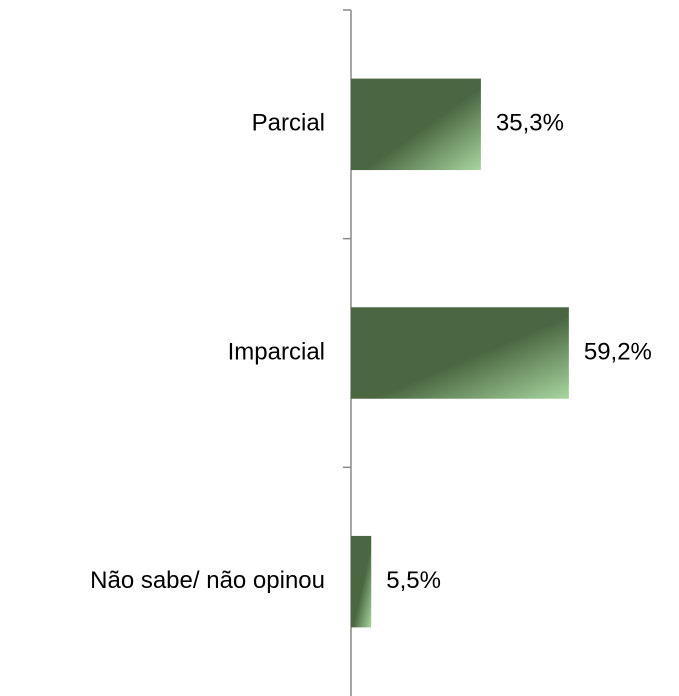  What do you see at coordinates (530, 123) in the screenshot?
I see `value-label: 35,3%` at bounding box center [530, 123].